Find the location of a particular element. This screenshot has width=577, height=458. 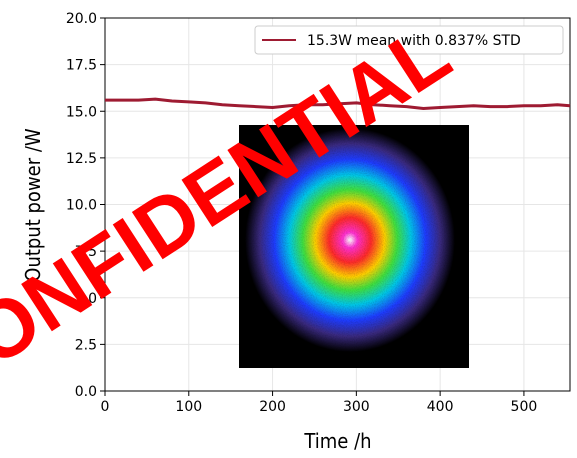

y-tick-label: 10.0 is located at coordinates (81, 206).